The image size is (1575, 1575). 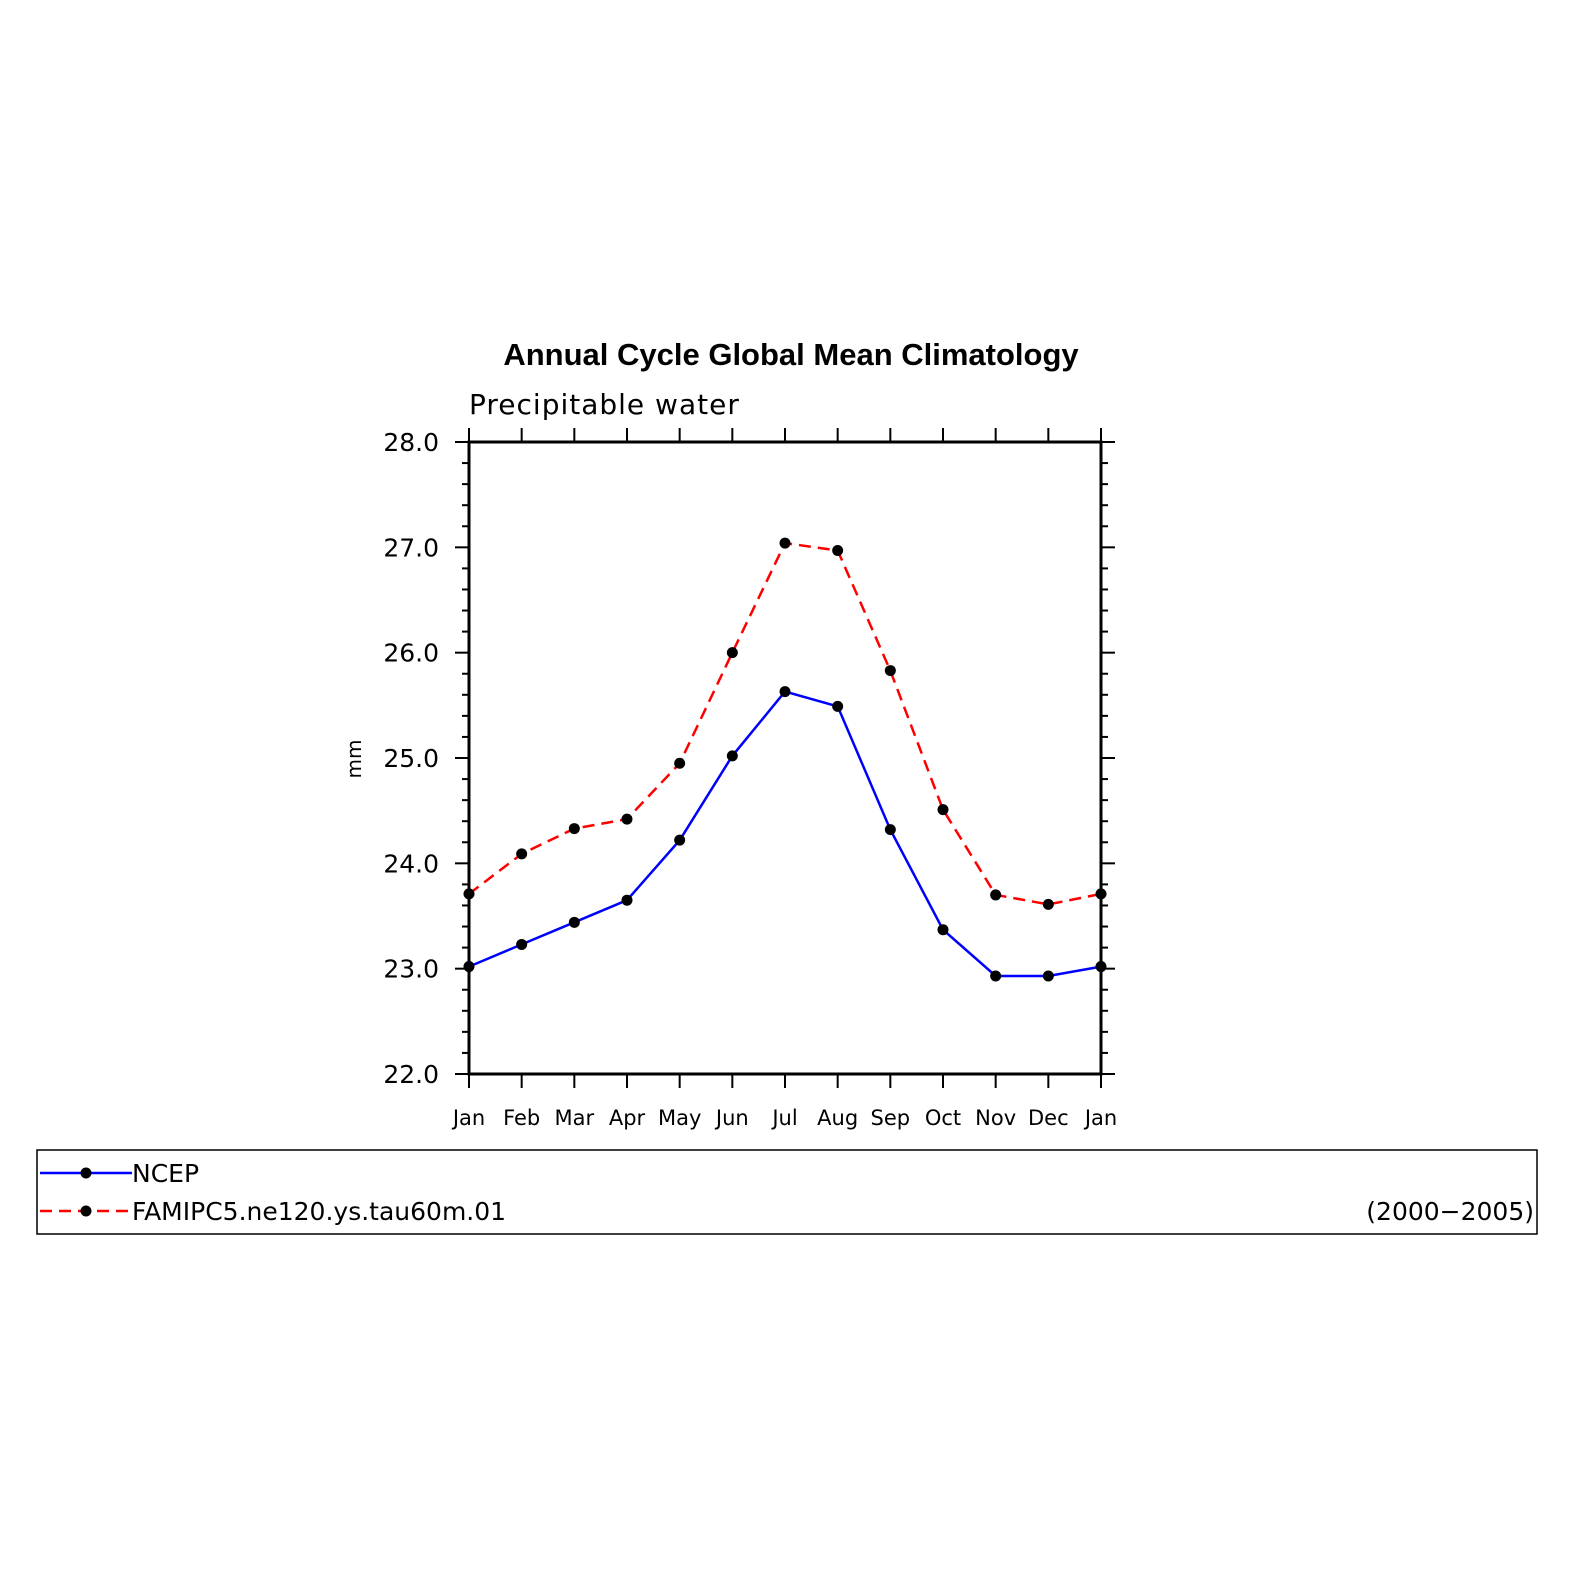 What do you see at coordinates (521, 1118) in the screenshot?
I see `x-tick-label: Feb` at bounding box center [521, 1118].